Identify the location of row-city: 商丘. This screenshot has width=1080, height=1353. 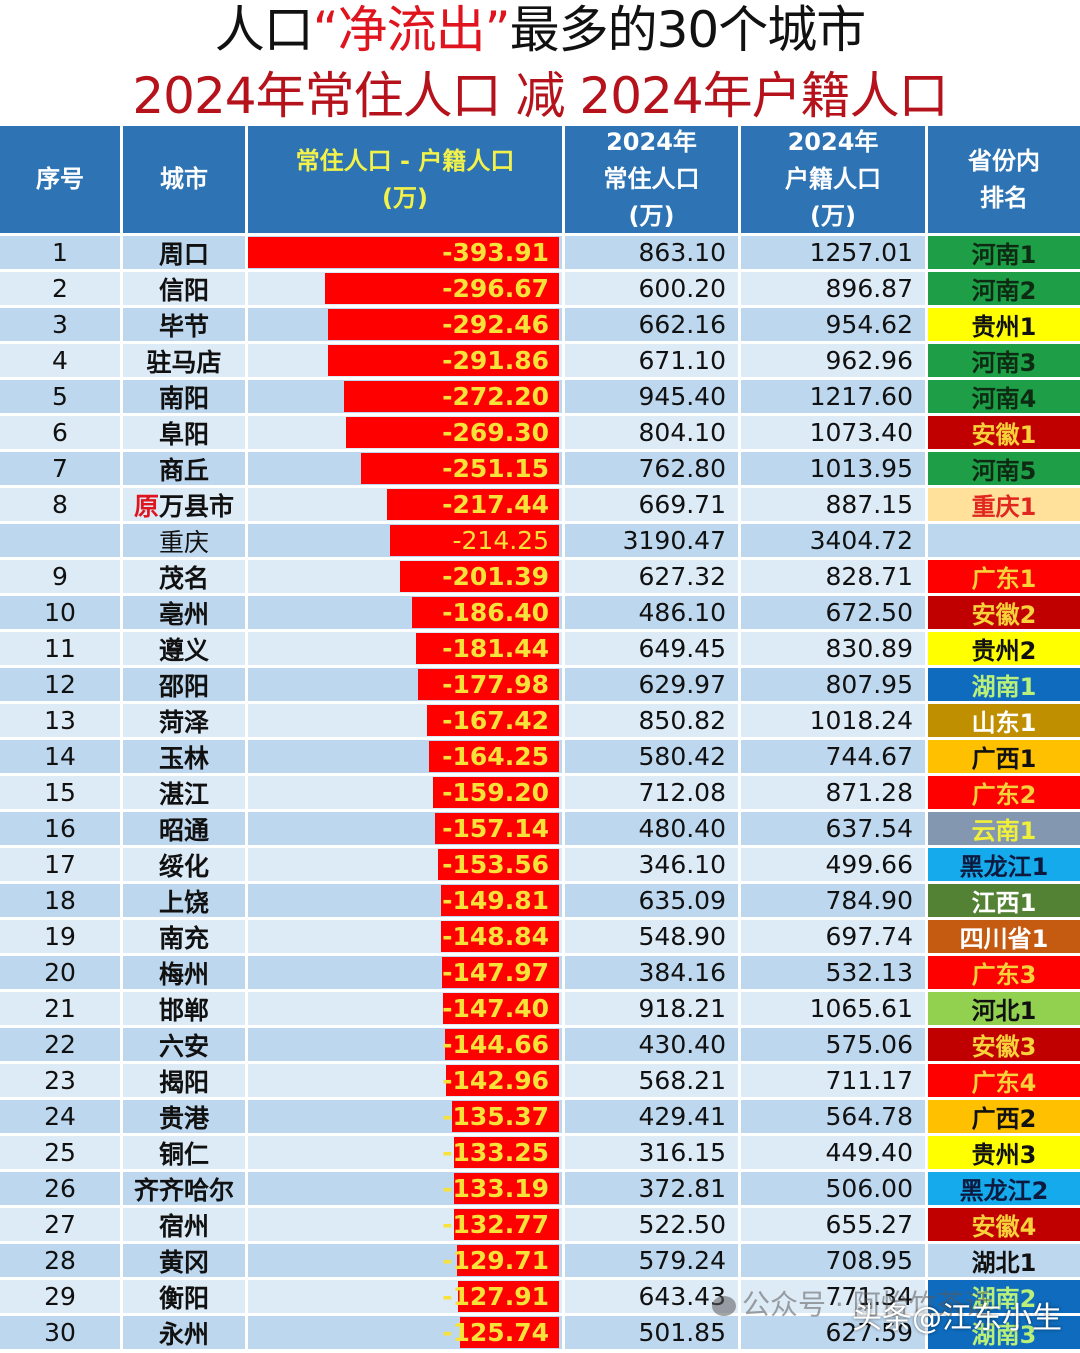
(184, 468).